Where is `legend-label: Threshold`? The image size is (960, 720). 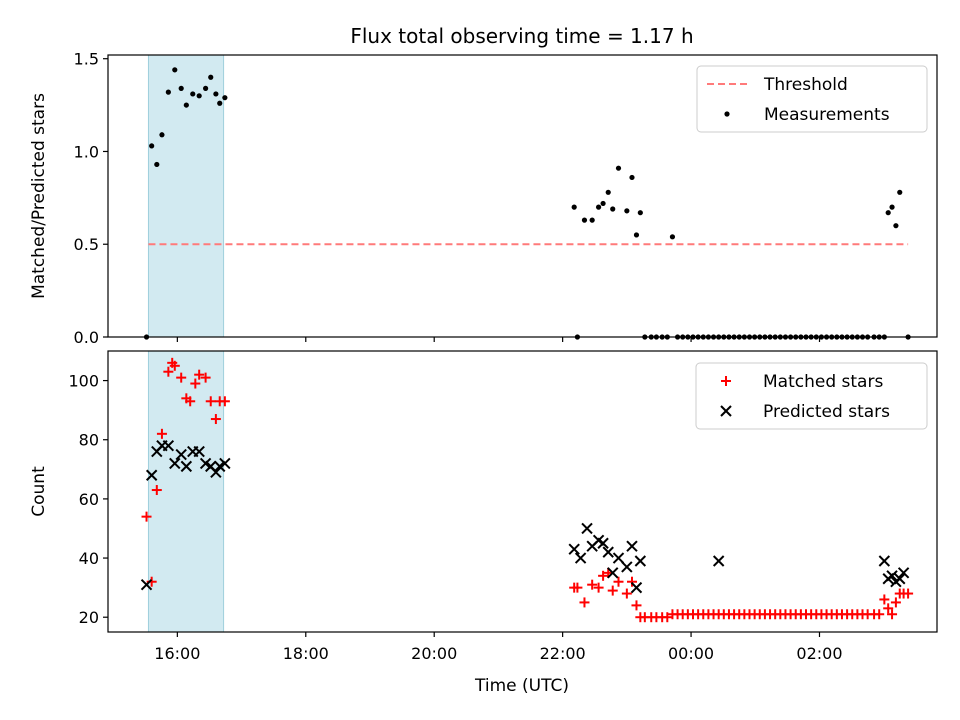 legend-label: Threshold is located at coordinates (805, 85).